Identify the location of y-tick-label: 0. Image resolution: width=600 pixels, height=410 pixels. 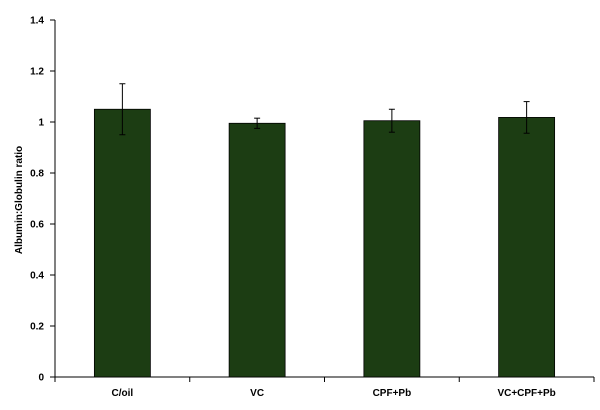
(41, 378).